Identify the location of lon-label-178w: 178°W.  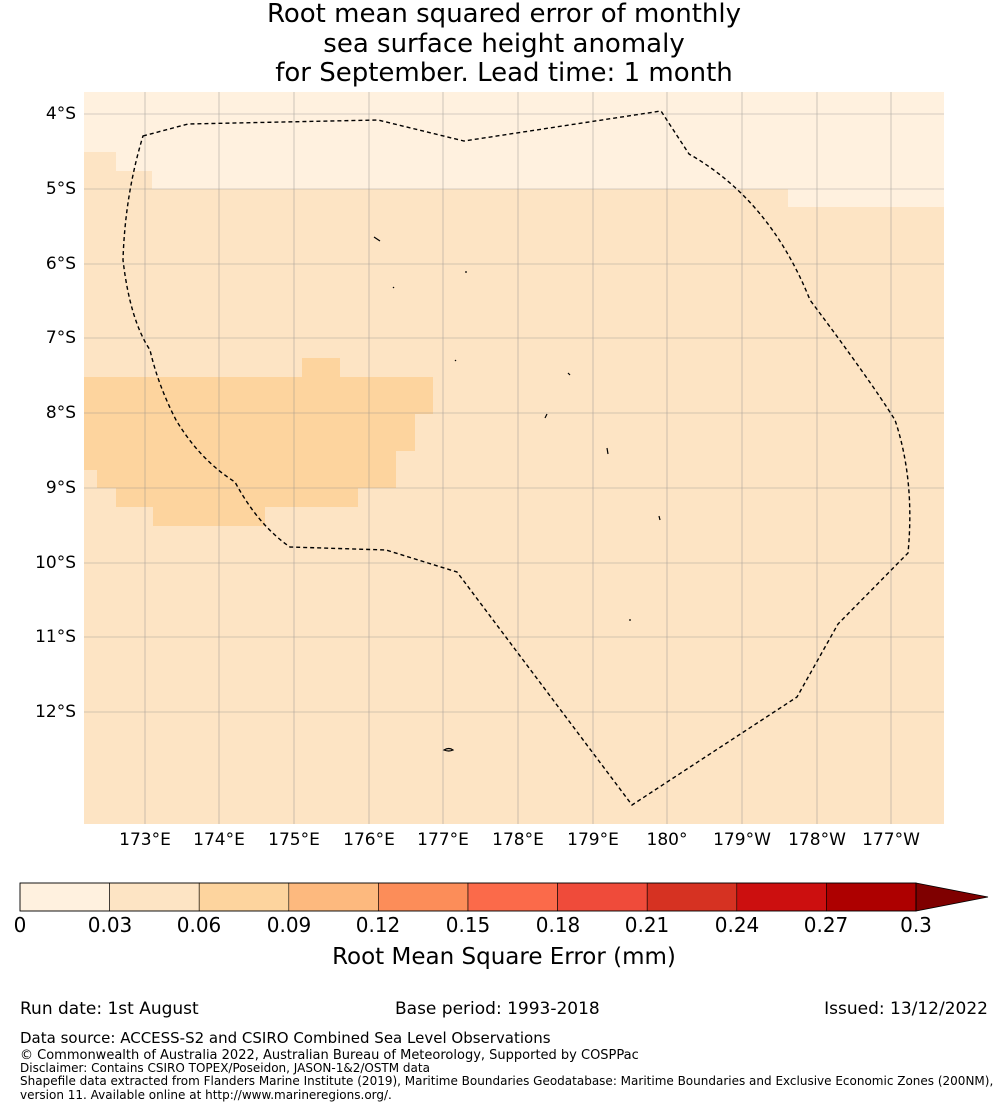
(817, 840).